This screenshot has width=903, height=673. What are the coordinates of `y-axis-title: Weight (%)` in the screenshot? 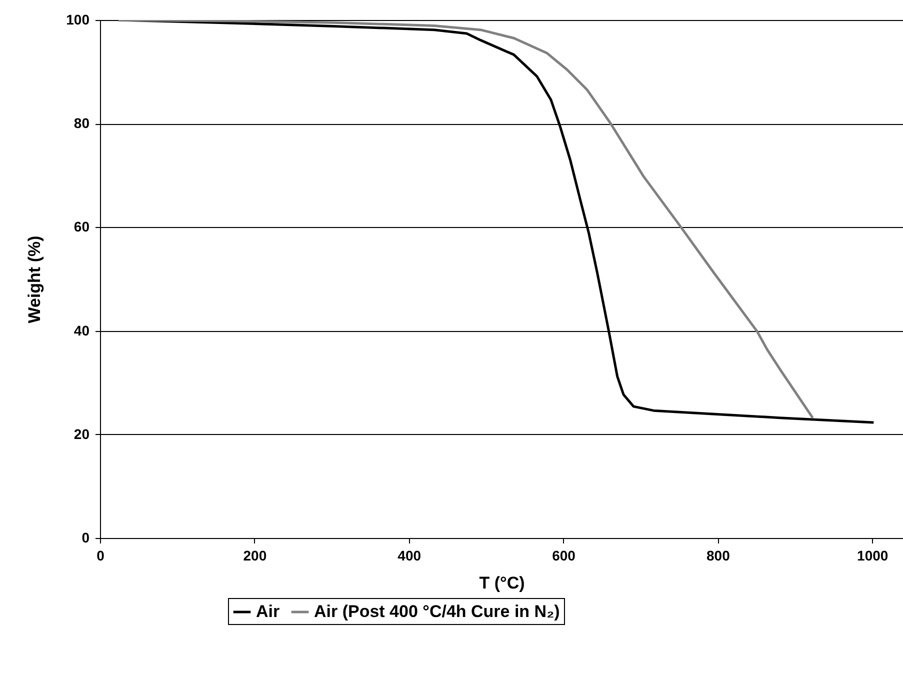 It's located at (34, 280).